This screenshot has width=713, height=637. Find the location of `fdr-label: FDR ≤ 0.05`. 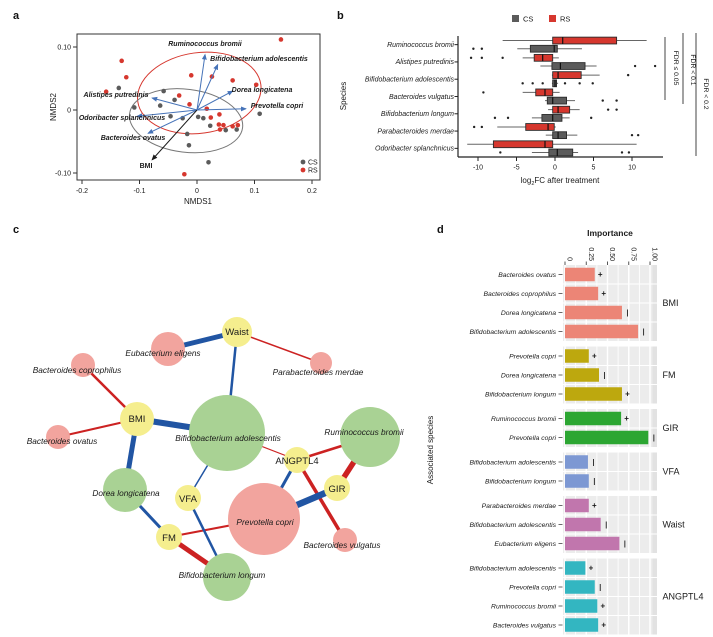

fdr-label: FDR ≤ 0.05 is located at coordinates (675, 68).